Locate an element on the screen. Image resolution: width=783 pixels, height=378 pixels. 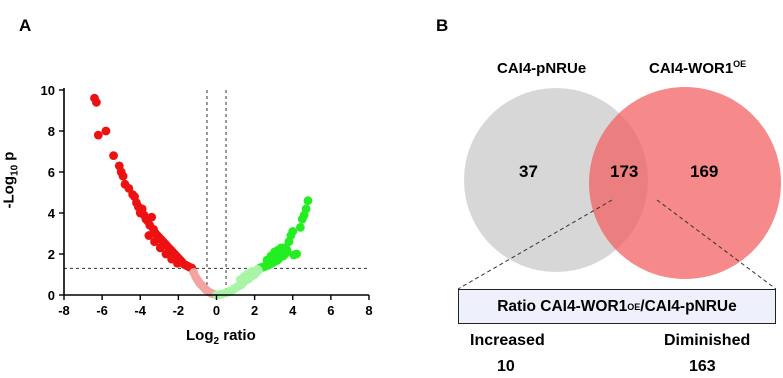
count-right-only: 169 is located at coordinates (704, 172).